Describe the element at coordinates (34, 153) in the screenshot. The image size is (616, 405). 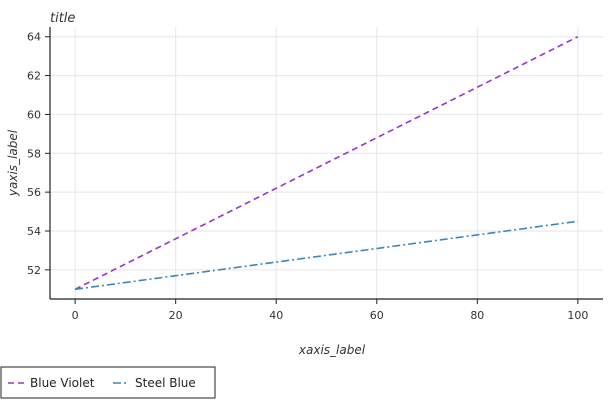
I see `y-tick-label: 58` at that location.